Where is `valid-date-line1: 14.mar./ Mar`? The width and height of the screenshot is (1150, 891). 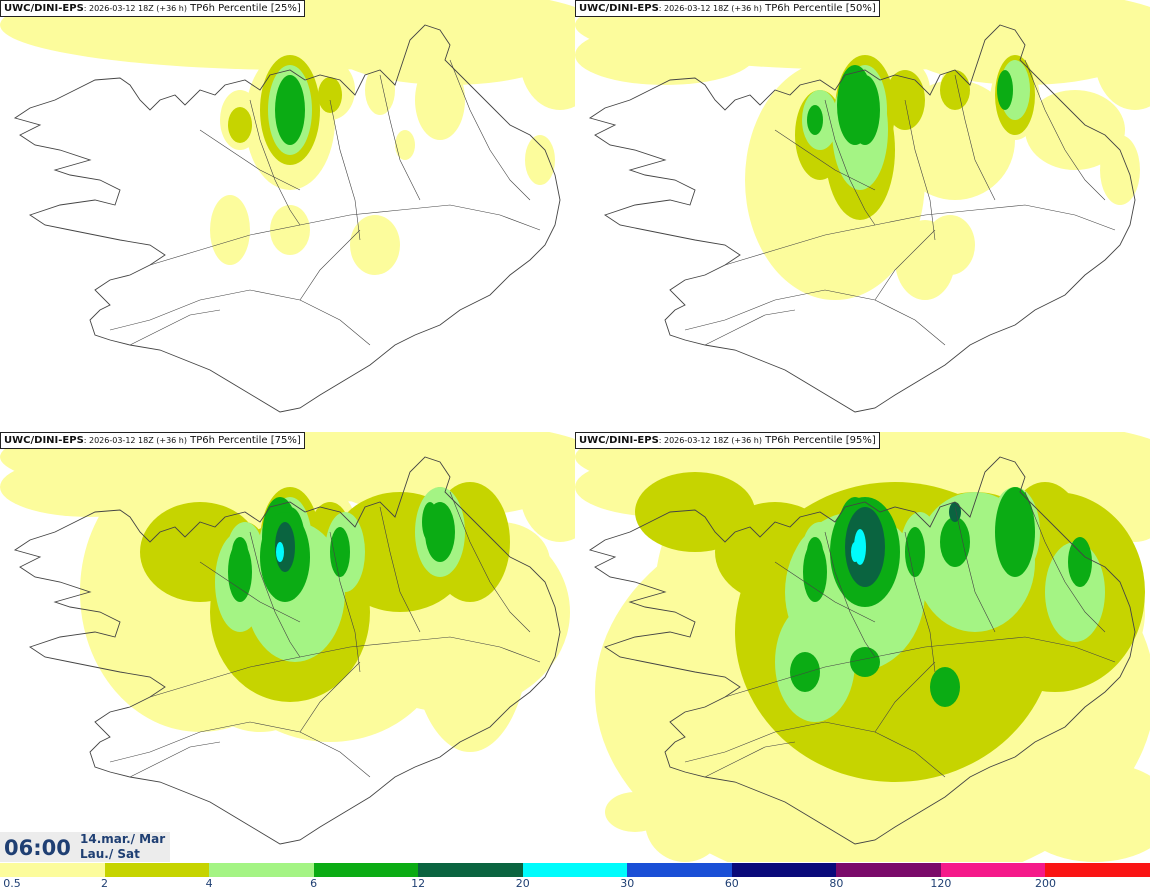
valid-date-line1: 14.mar./ Mar is located at coordinates (123, 839).